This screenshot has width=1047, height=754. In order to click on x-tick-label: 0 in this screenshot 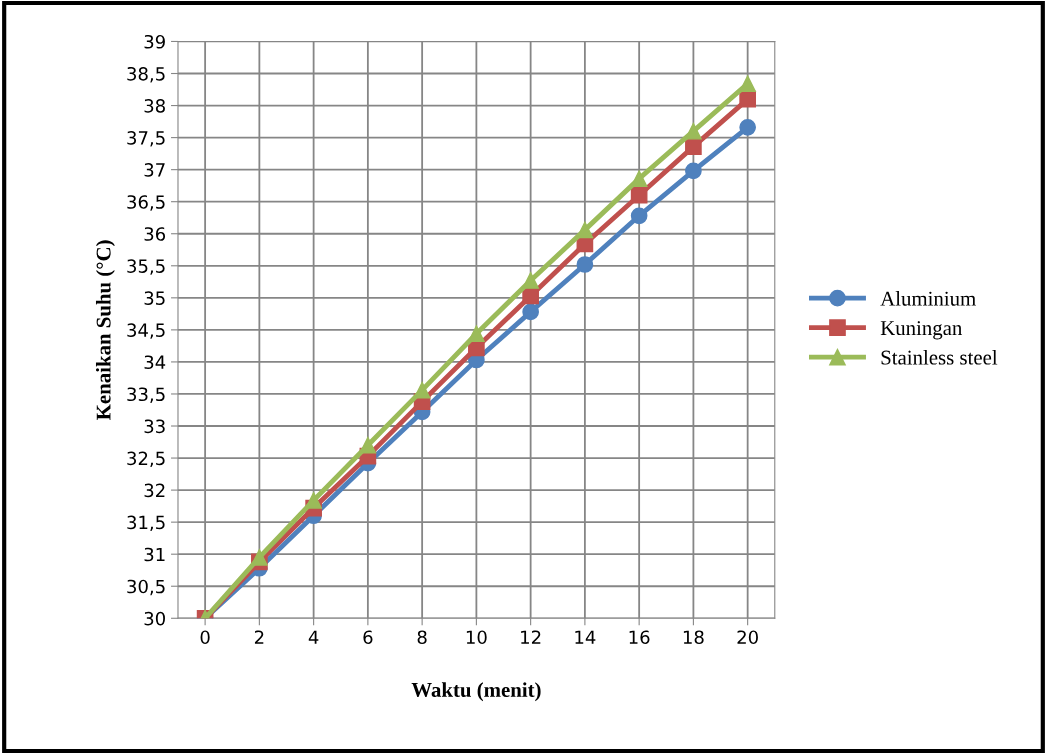, I will do `click(205, 637)`.